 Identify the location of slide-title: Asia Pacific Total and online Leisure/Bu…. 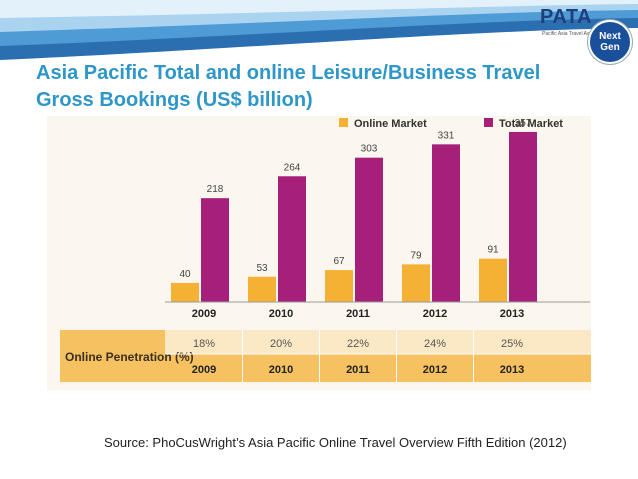
(288, 86).